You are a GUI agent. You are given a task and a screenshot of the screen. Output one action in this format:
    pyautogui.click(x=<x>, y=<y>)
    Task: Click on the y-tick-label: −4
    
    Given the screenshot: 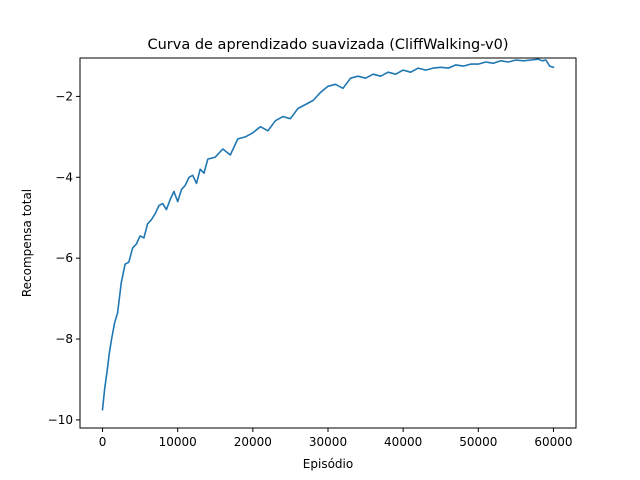 What is the action you would take?
    pyautogui.click(x=64, y=177)
    